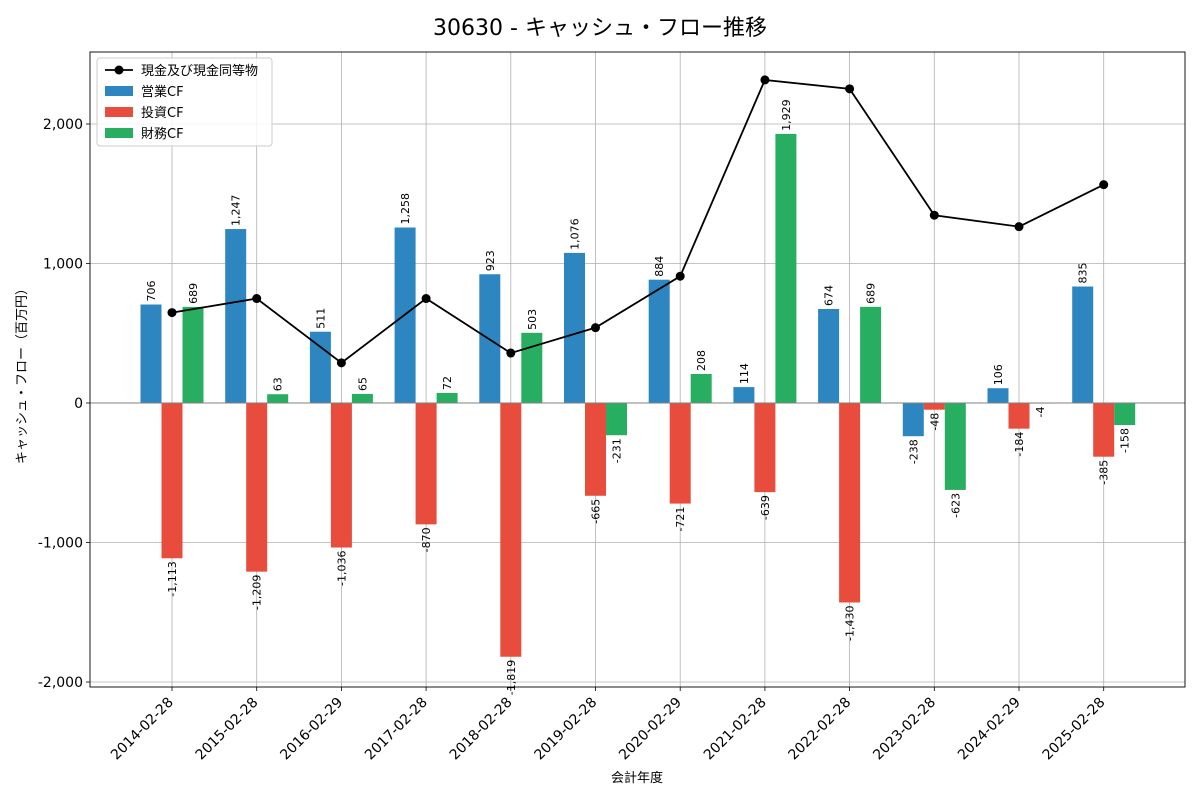 This screenshot has height=800, width=1200. What do you see at coordinates (765, 507) in the screenshot?
I see `data-label: -639` at bounding box center [765, 507].